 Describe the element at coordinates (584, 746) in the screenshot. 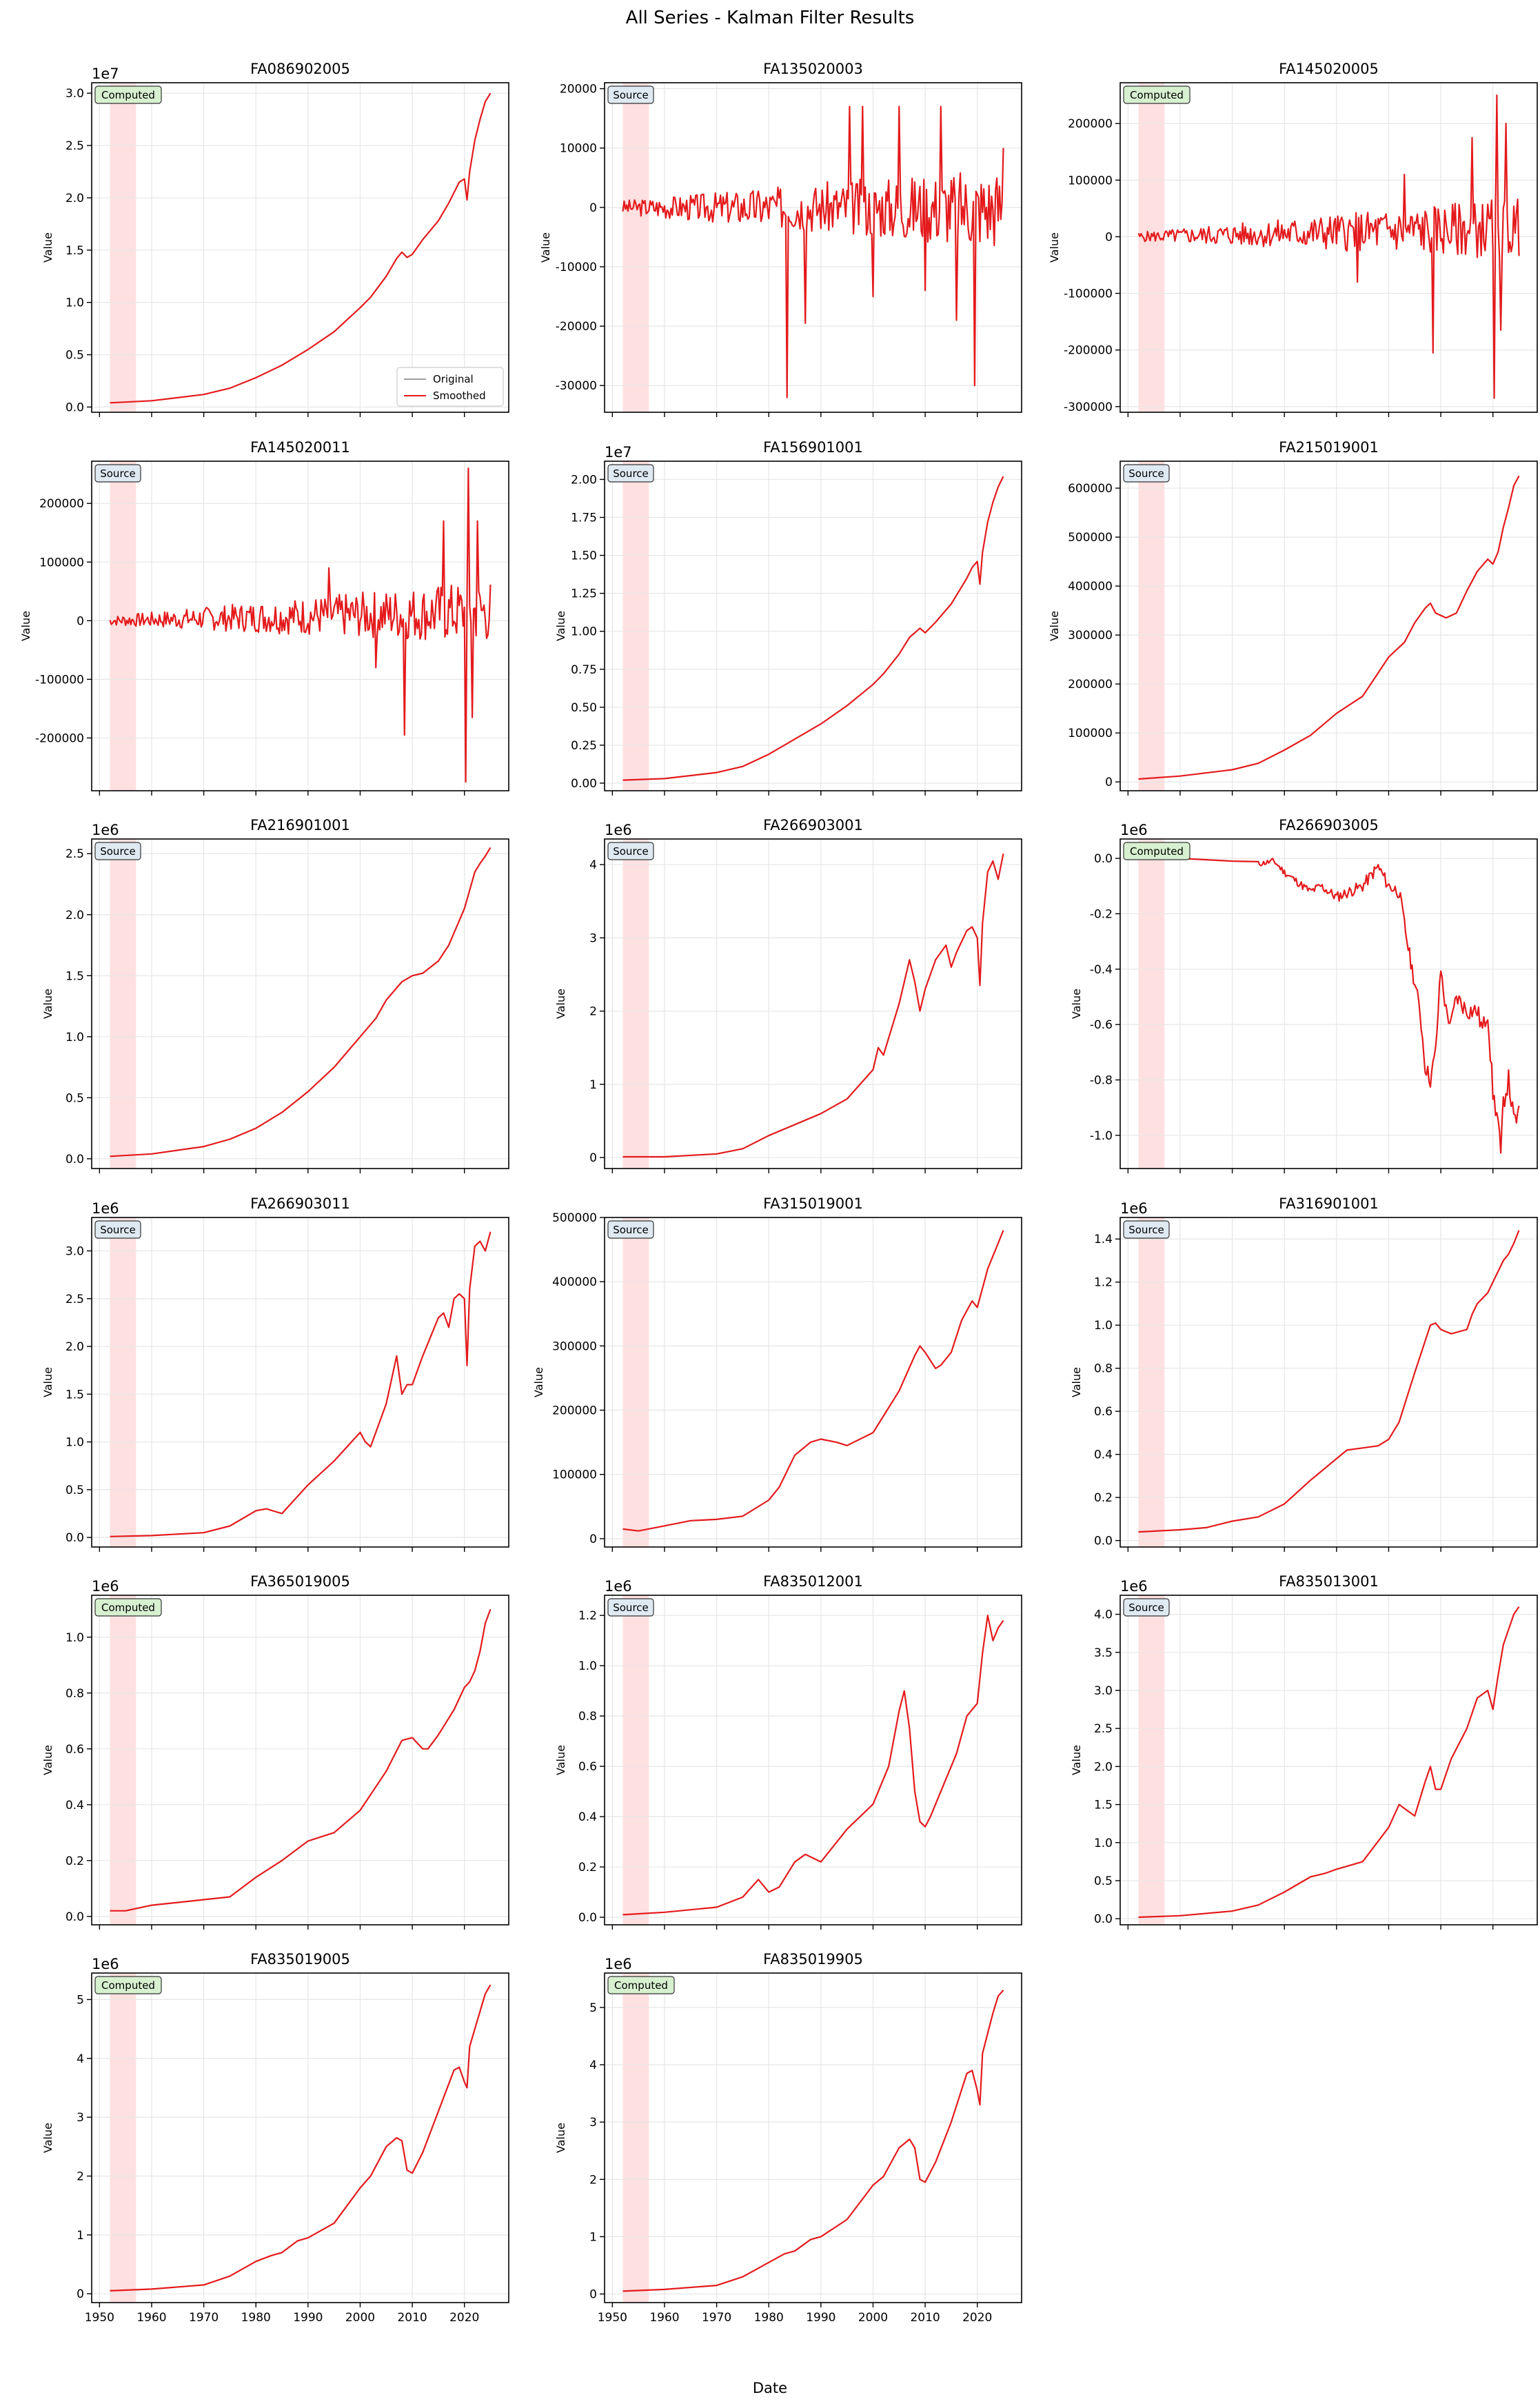

I see `y-tick-label: 0.25` at that location.